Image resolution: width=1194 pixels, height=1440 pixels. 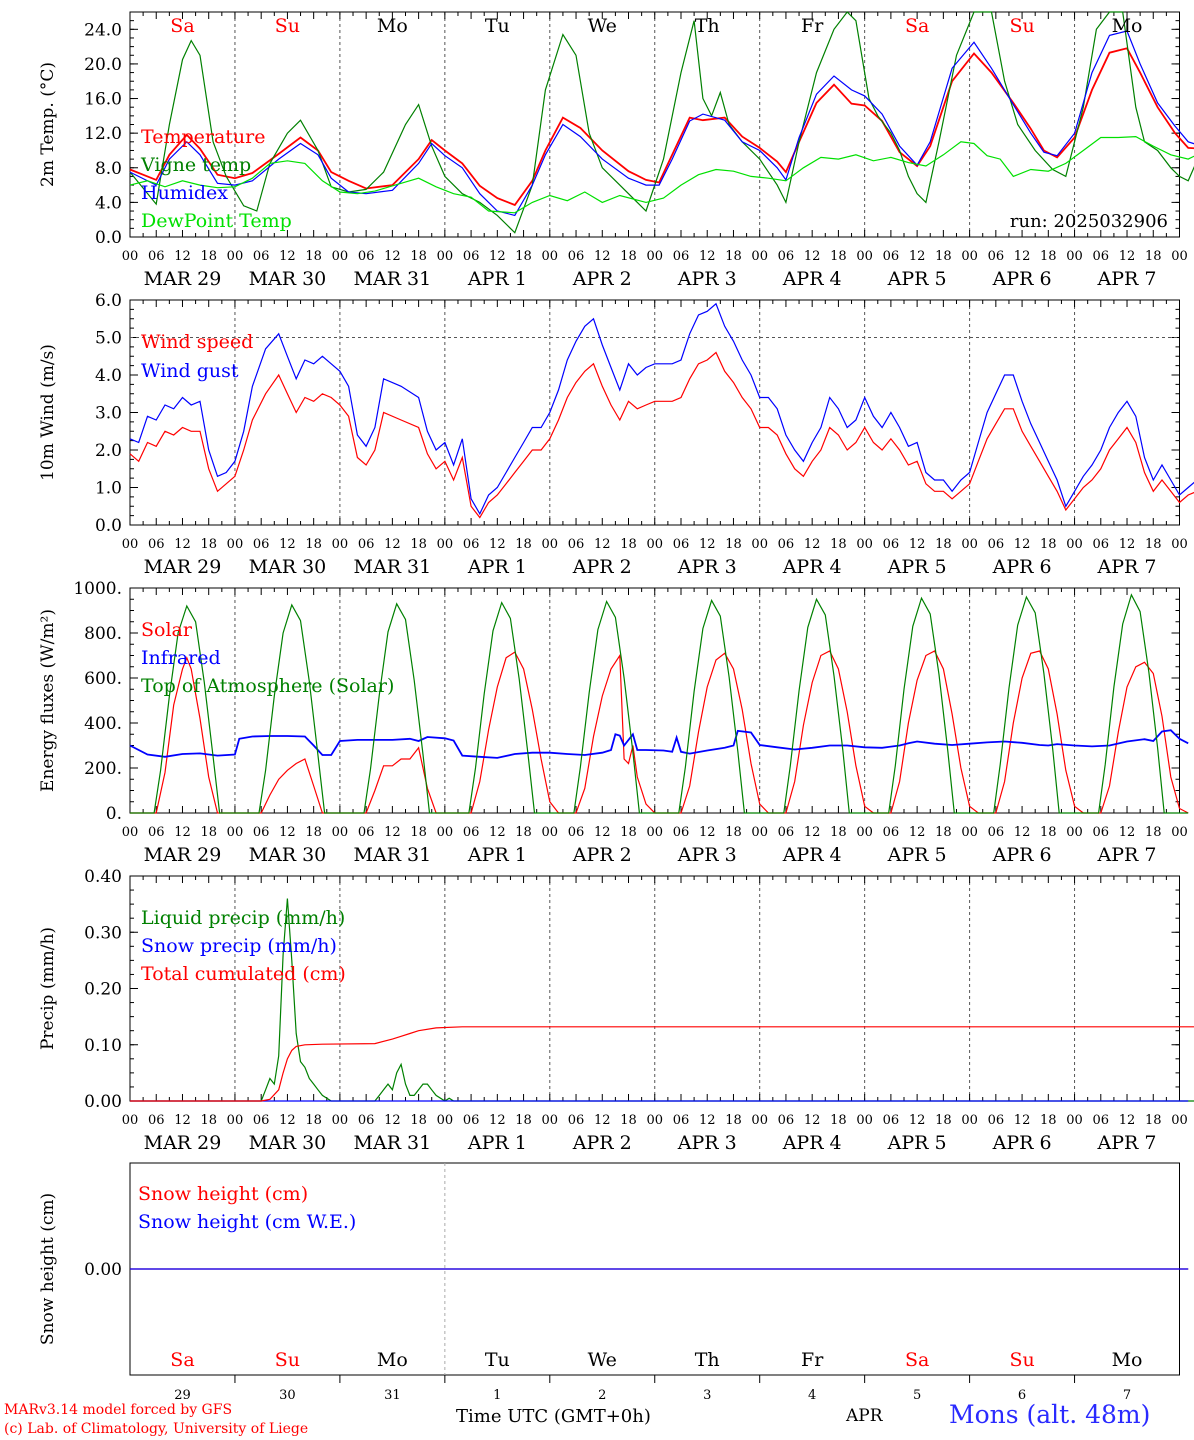 What do you see at coordinates (707, 279) in the screenshot?
I see `date-label: APR 3` at bounding box center [707, 279].